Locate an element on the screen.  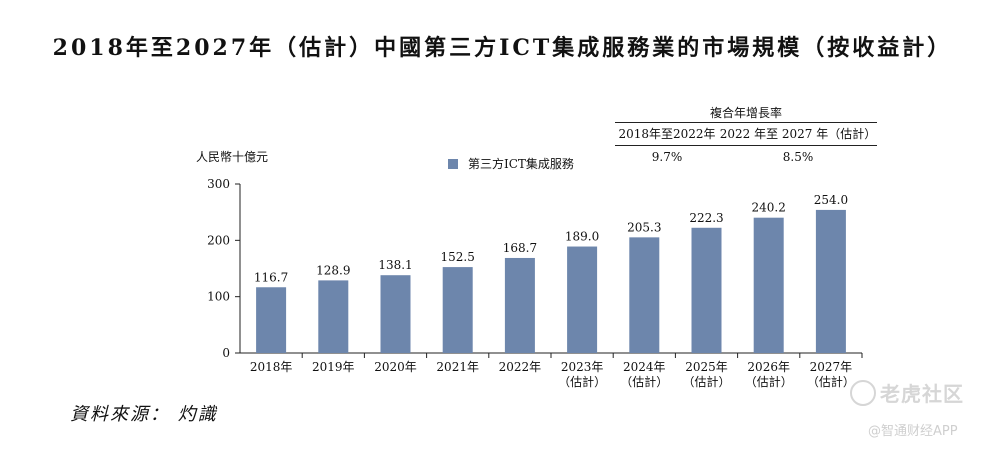
watermark-logo-icon is located at coordinates (863, 393).